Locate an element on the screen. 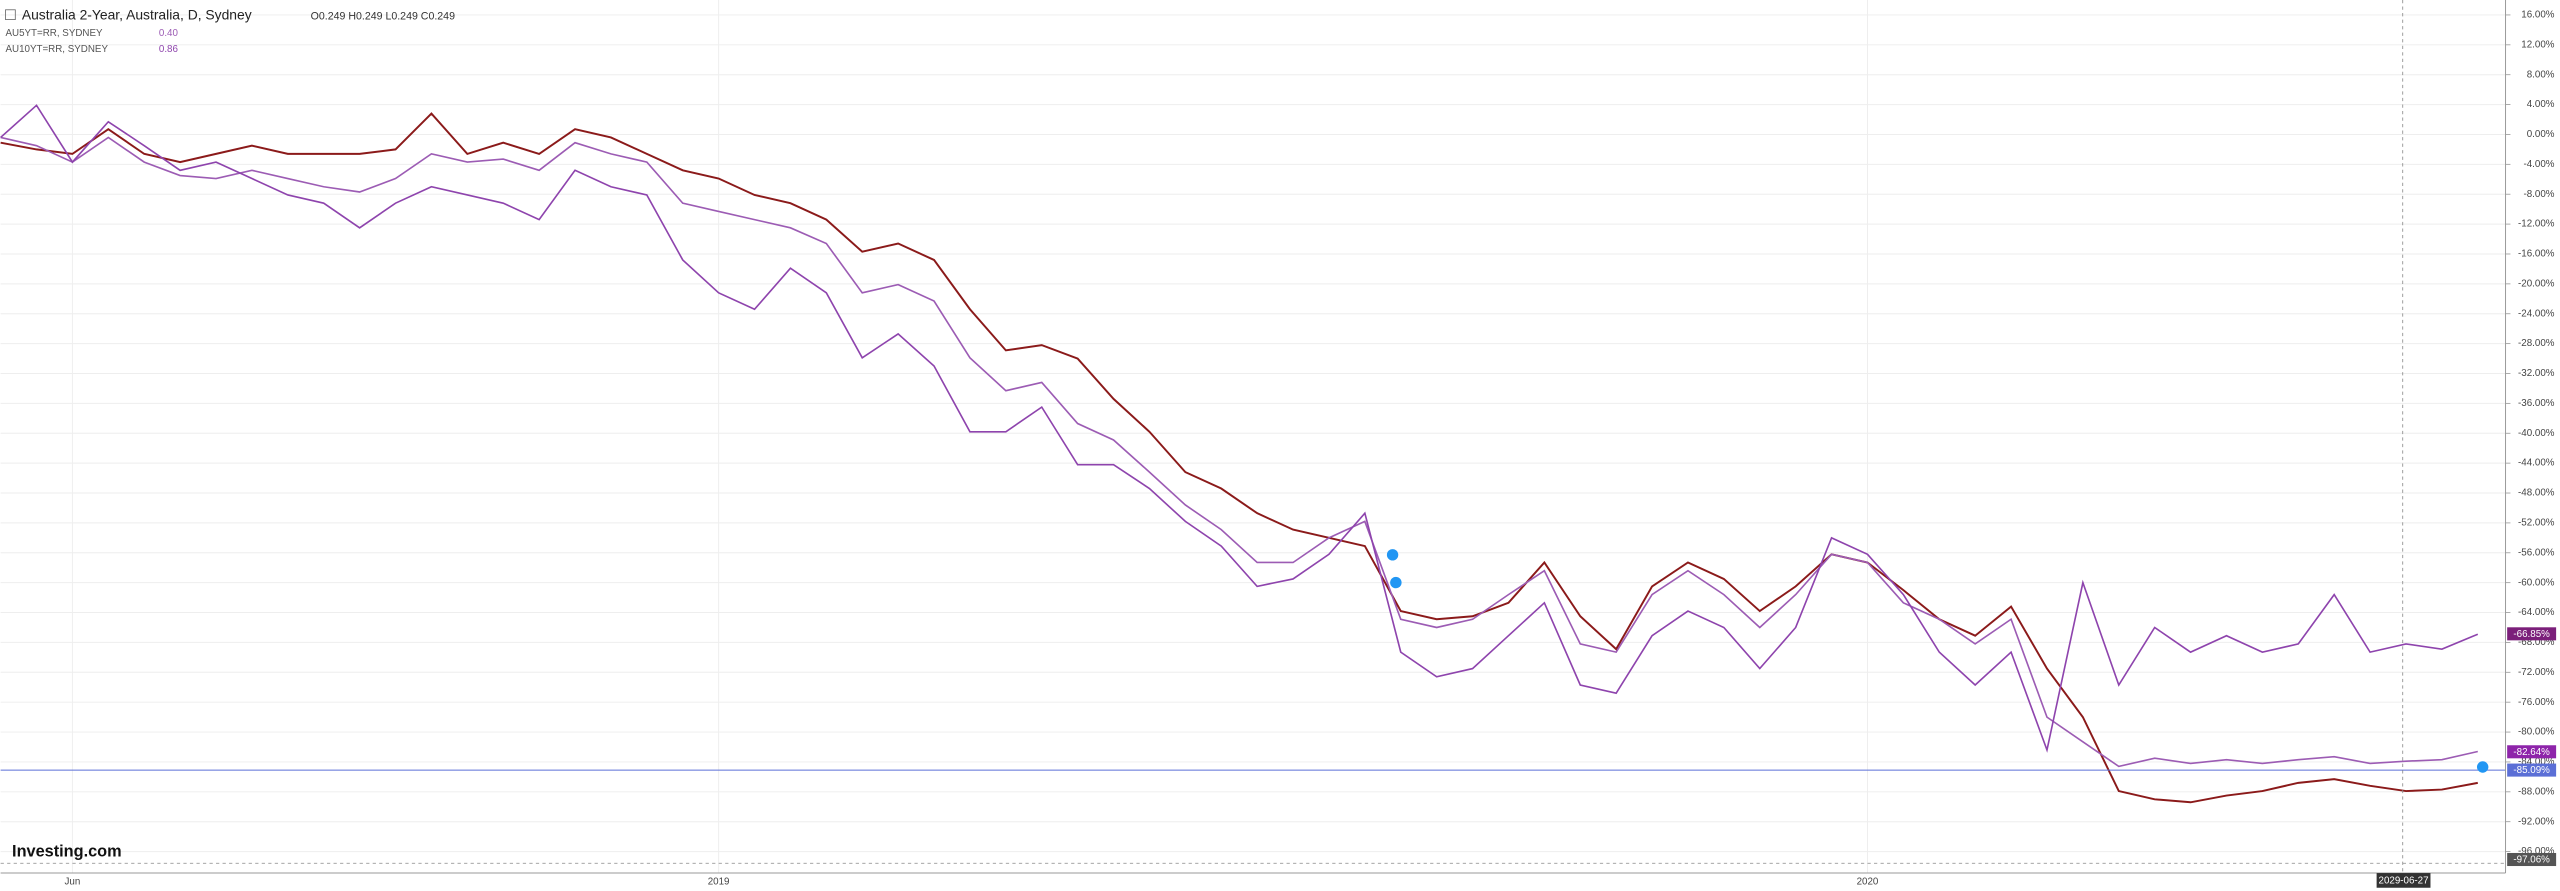 The image size is (2560, 891). y-tick-label: 8.00% is located at coordinates (2541, 74).